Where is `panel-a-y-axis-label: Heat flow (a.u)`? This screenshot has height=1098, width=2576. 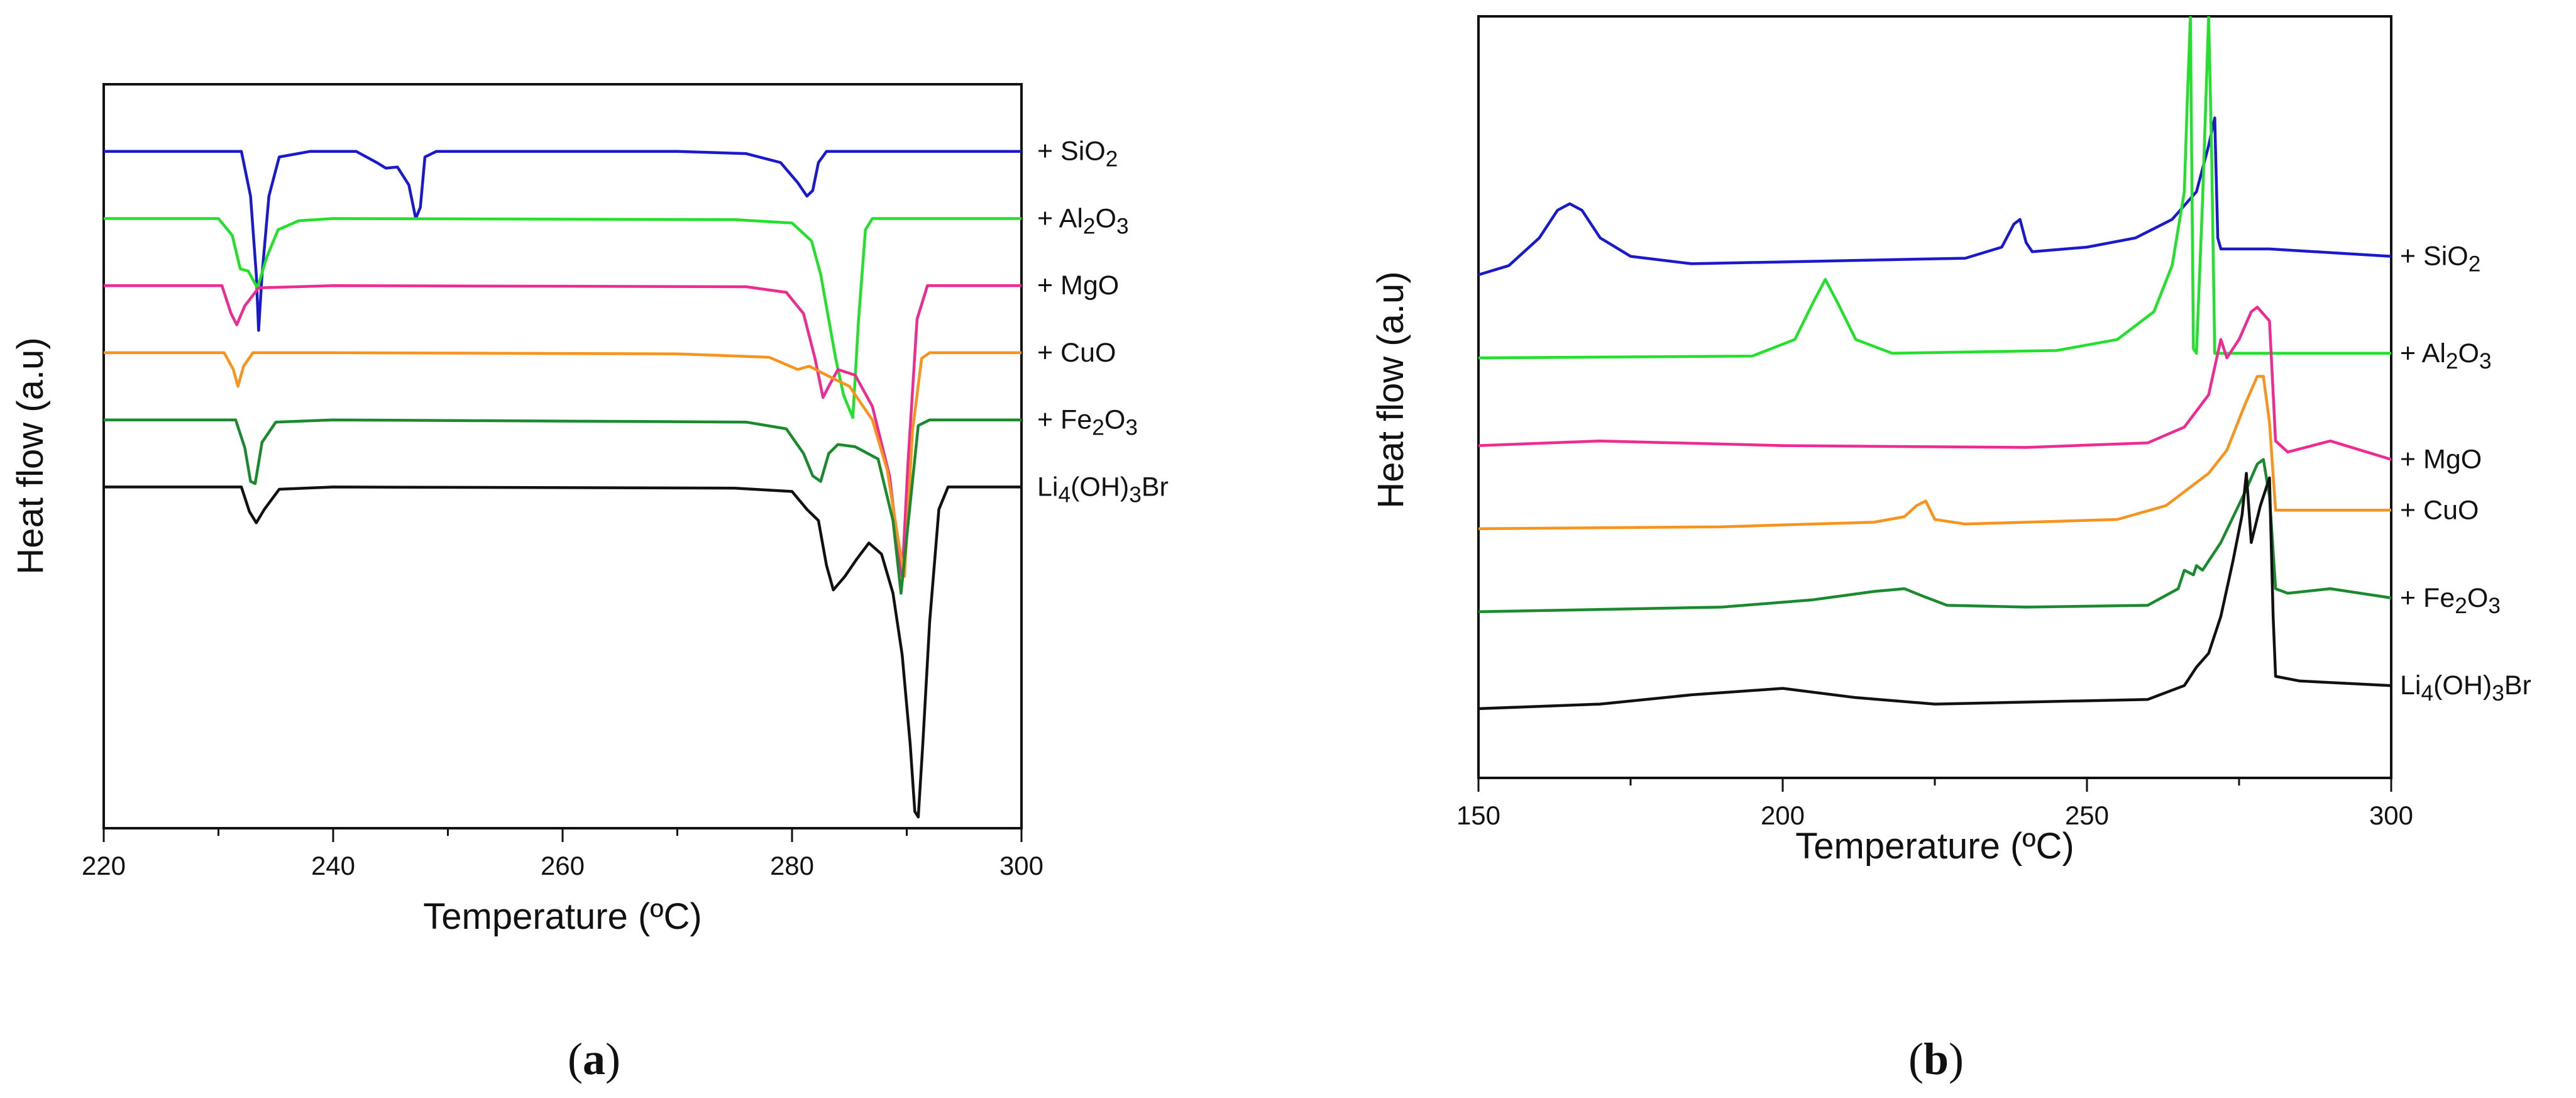
panel-a-y-axis-label: Heat flow (a.u) is located at coordinates (31, 455).